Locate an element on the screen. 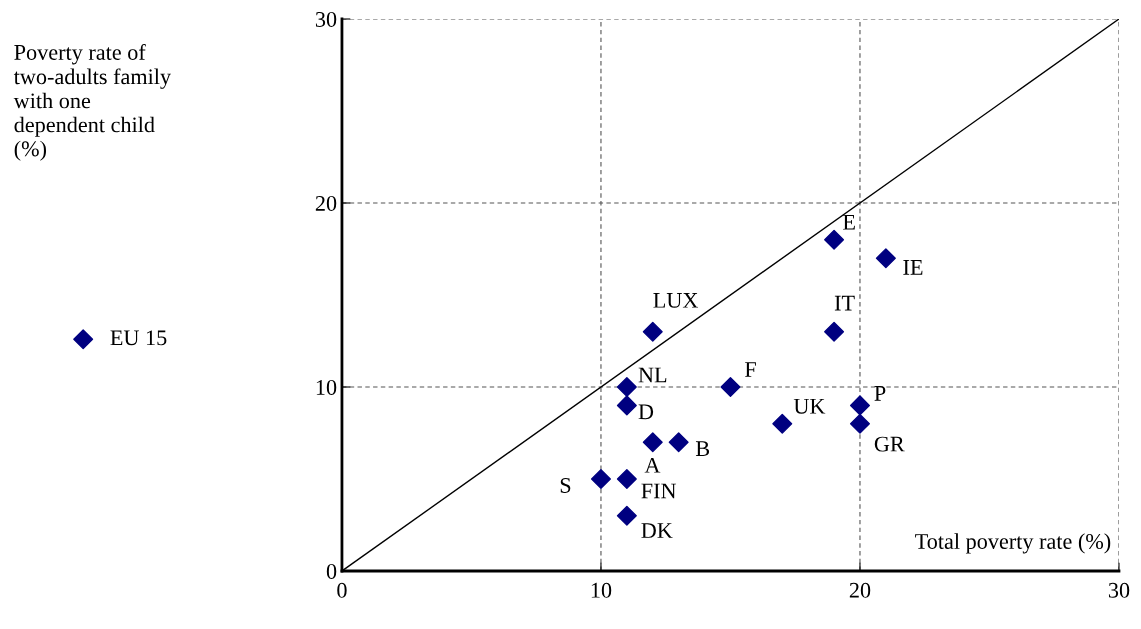 This screenshot has height=629, width=1141. x-axis-title: Total poverty rate (%) is located at coordinates (1013, 543).